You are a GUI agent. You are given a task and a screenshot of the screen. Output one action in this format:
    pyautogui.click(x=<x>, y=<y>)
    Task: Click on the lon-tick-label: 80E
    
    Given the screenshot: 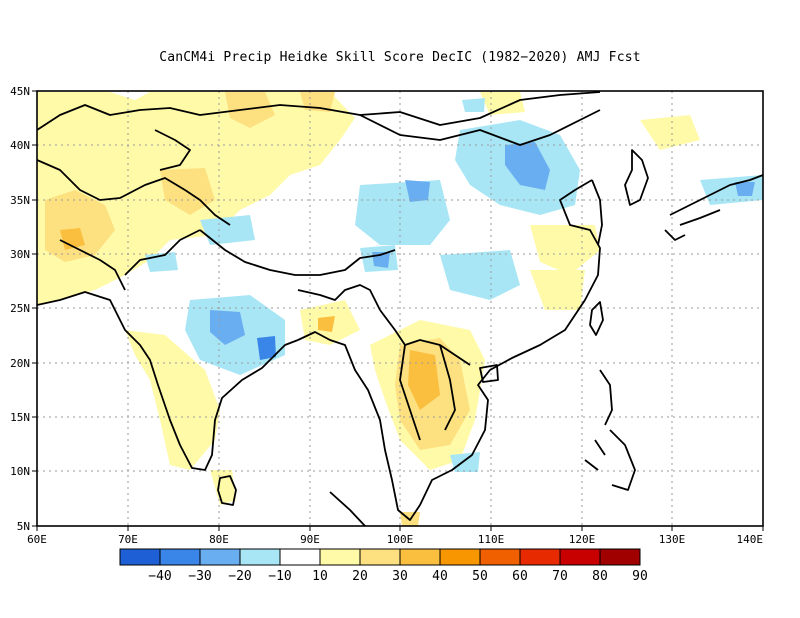 What is the action you would take?
    pyautogui.click(x=219, y=539)
    